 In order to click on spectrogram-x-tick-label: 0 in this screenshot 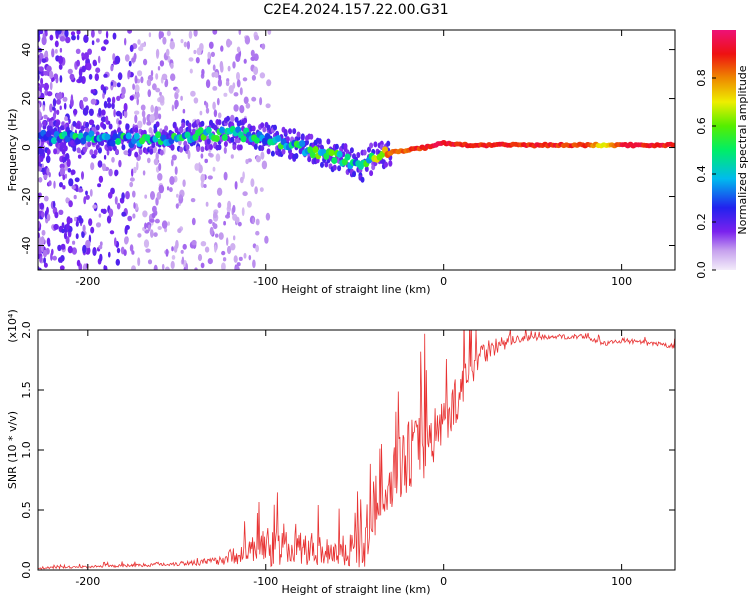, I will do `click(443, 281)`.